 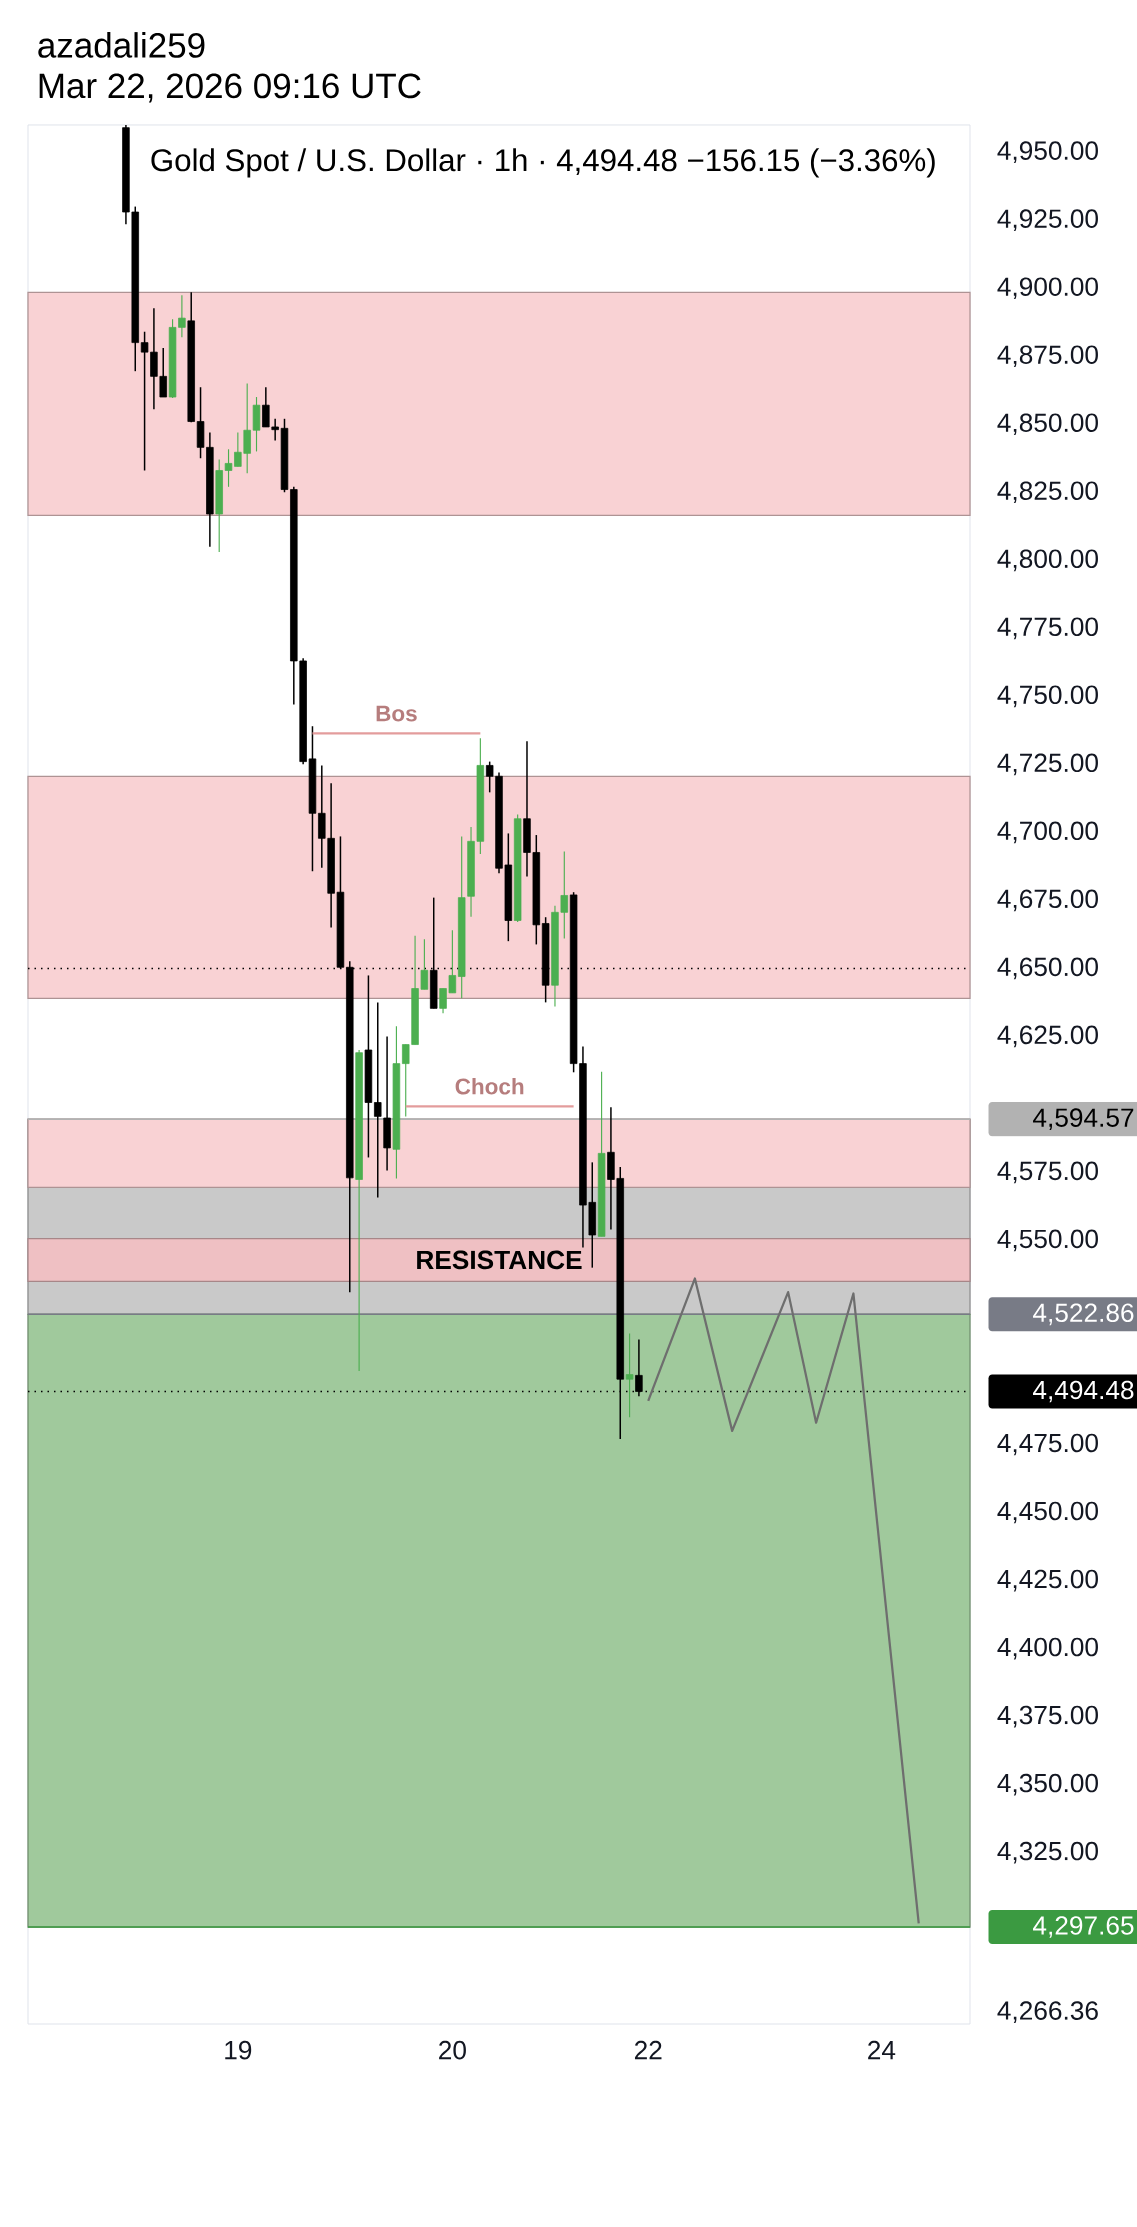 I want to click on y-tick-label: 4,266.36, so click(x=1047, y=2012).